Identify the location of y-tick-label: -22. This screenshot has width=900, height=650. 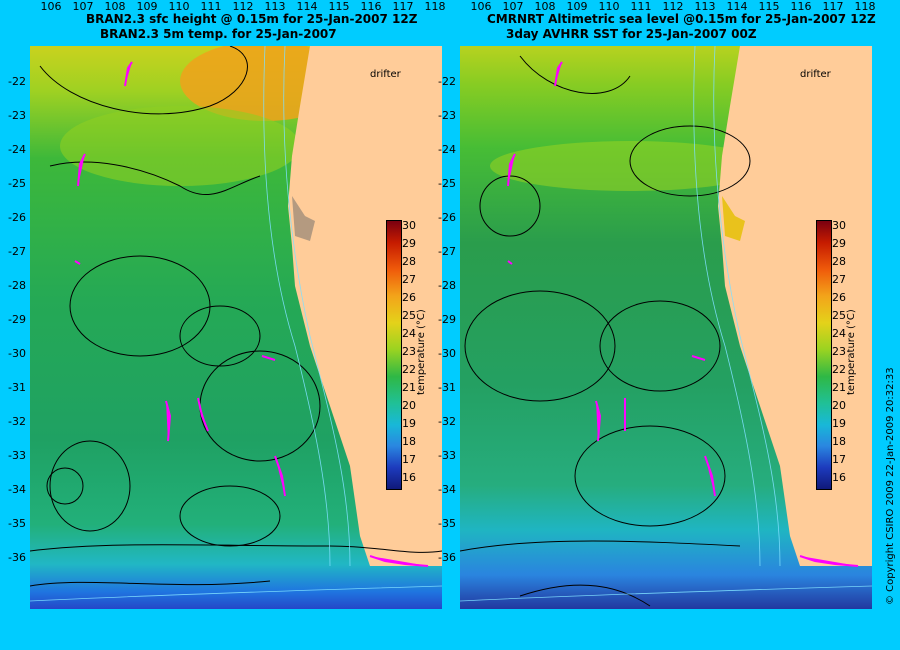
(447, 81).